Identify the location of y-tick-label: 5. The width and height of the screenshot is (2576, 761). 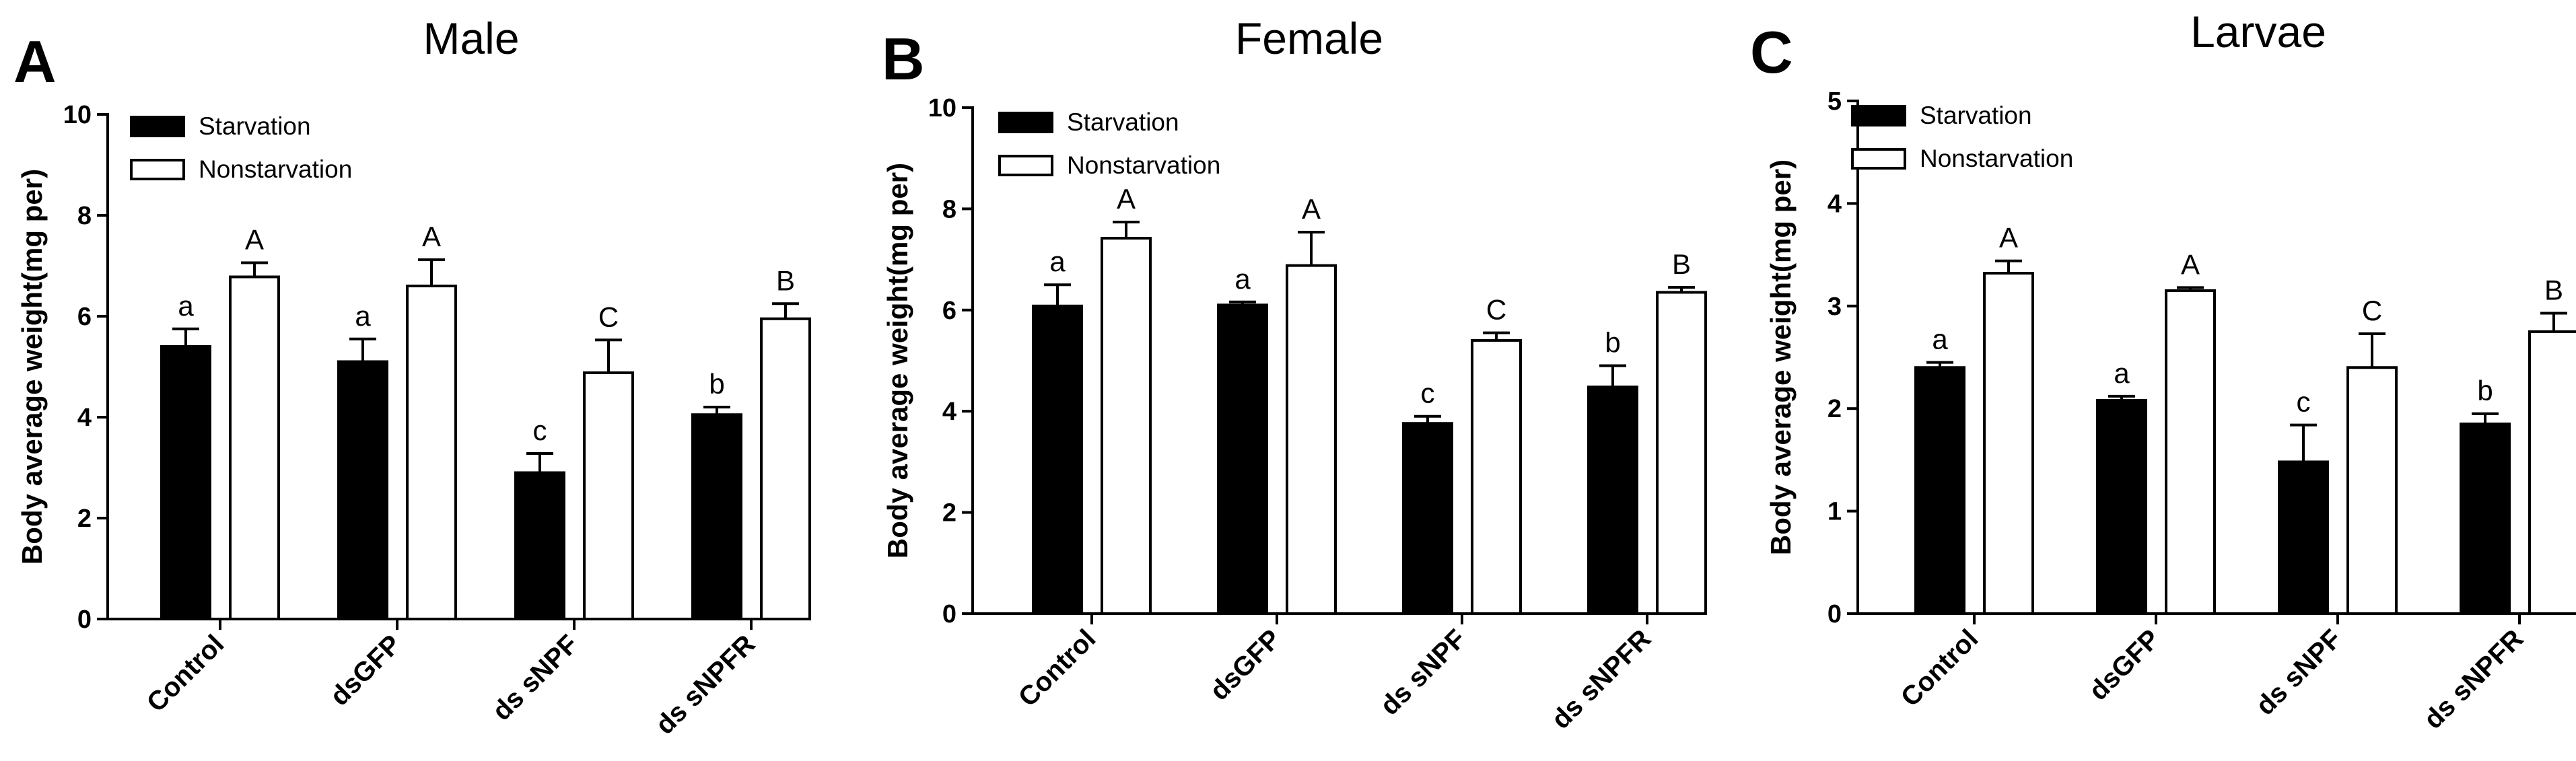
(1834, 101).